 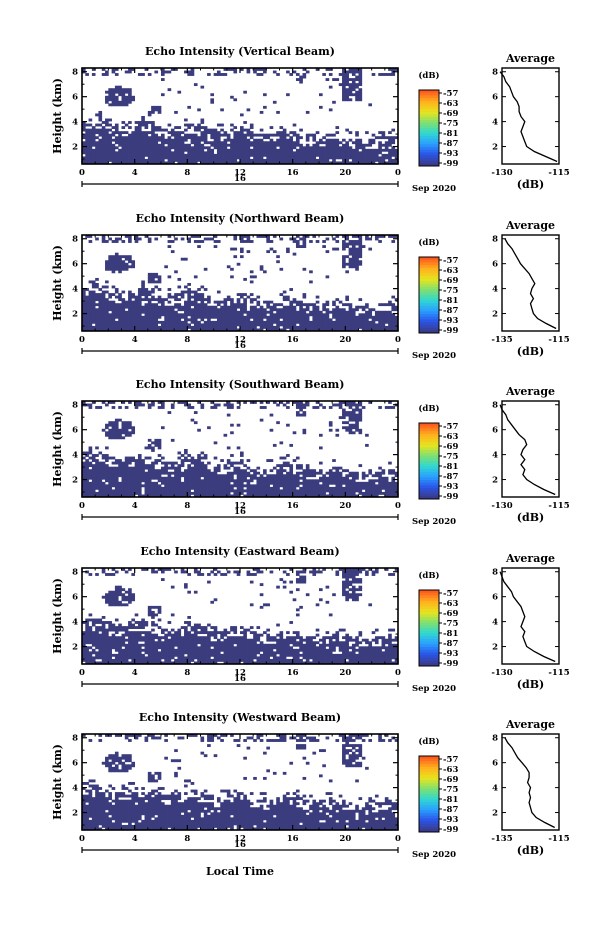 What do you see at coordinates (495, 406) in the screenshot?
I see `profile-y-label: 8` at bounding box center [495, 406].